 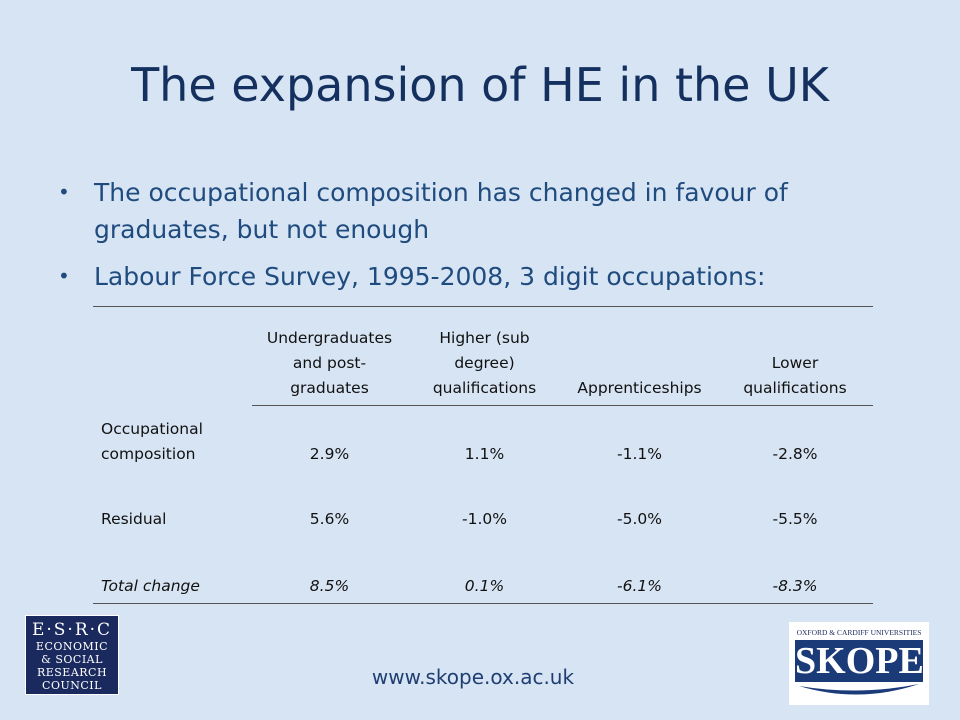 I want to click on cell: -5.0%, so click(x=639, y=518).